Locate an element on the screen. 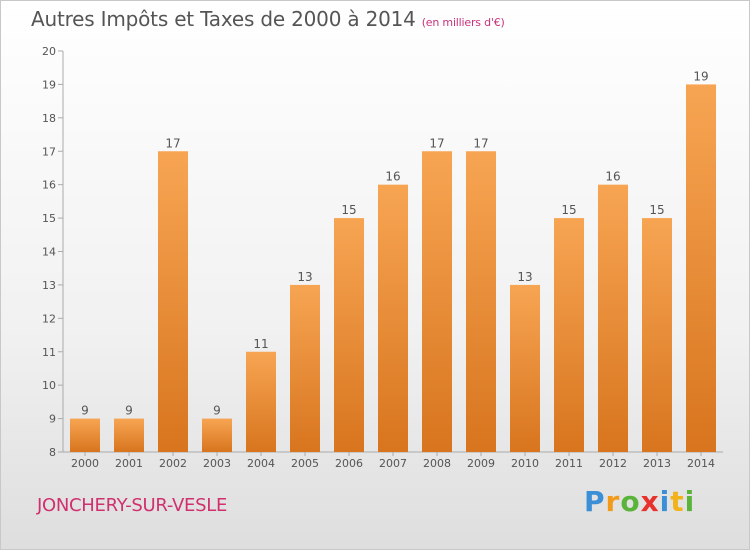 The width and height of the screenshot is (750, 550). y-tick-label: 9 is located at coordinates (52, 419).